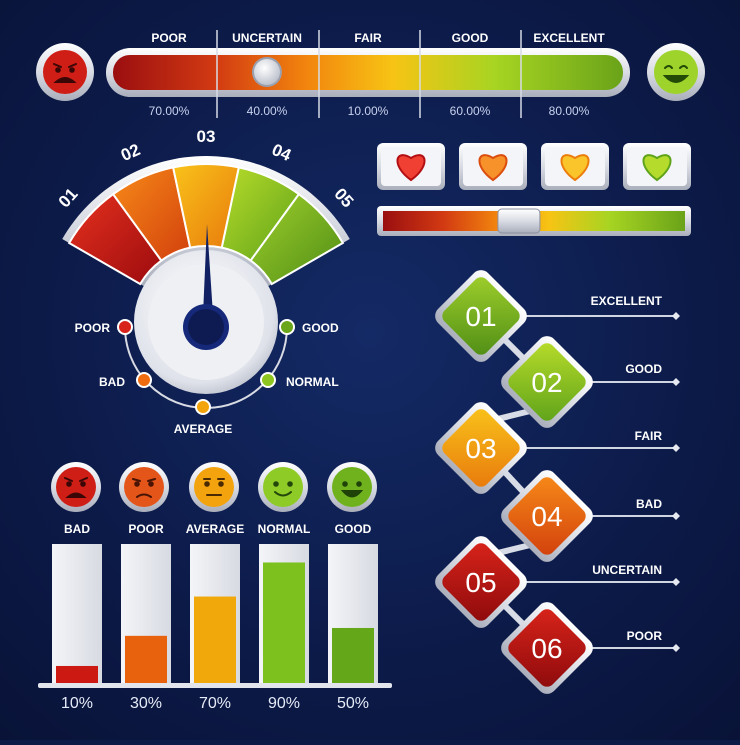  I want to click on scale-percents: 70.00% 40.00% 10.00% 60.00% 80.00%, so click(369, 111).